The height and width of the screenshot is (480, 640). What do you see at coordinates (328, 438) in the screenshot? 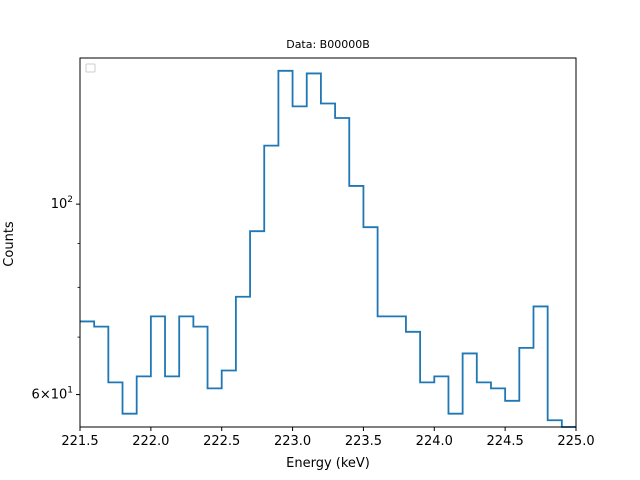
I see `x-axis: 221.5 222.0 222.5 223.0 223.5 224.0 224.5 225.0` at bounding box center [328, 438].